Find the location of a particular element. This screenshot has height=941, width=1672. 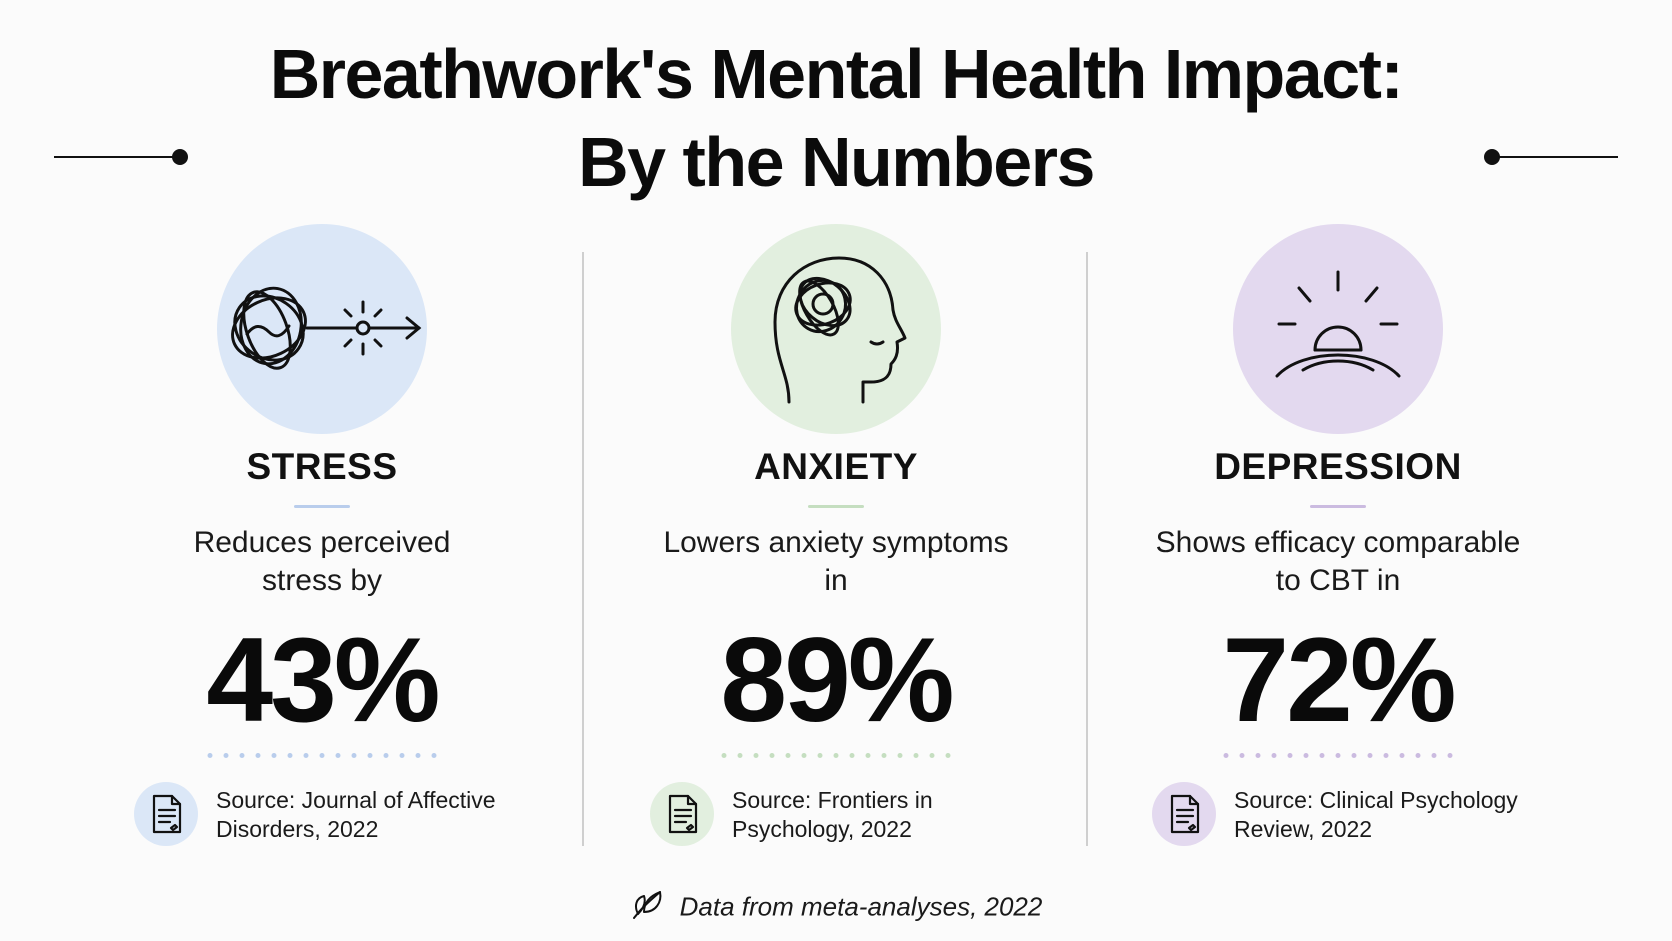

tangled-scribble-arrow-icon is located at coordinates (326, 328).